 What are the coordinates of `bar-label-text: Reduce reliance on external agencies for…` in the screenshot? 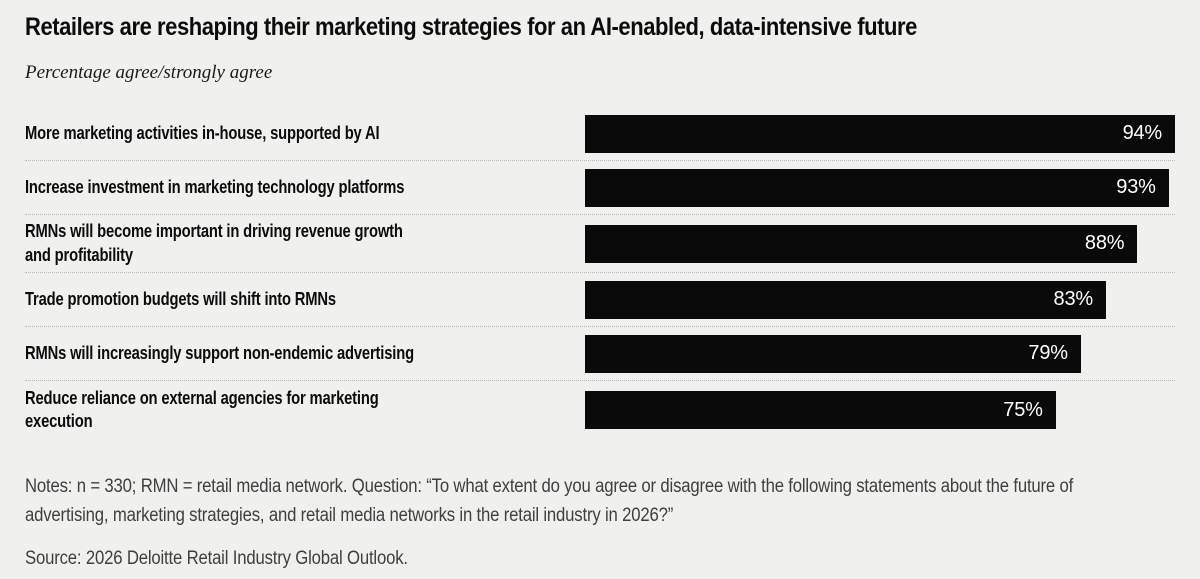 It's located at (202, 409).